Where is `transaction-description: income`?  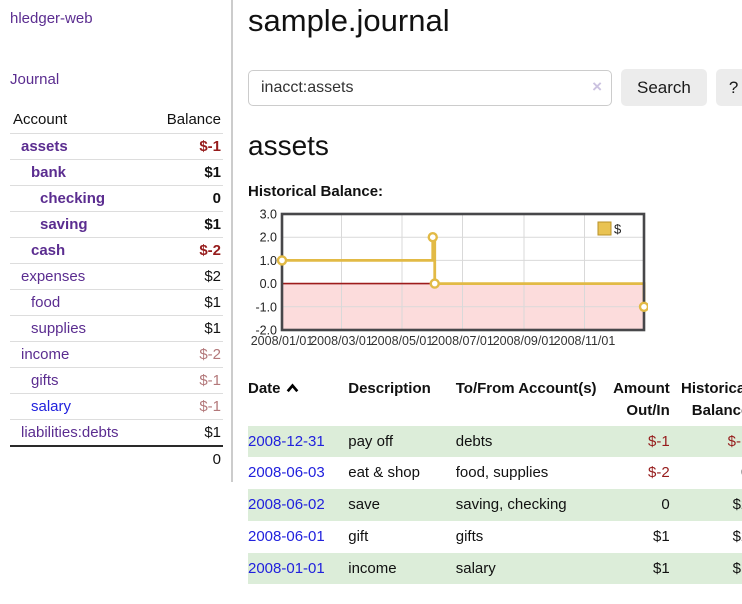 transaction-description: income is located at coordinates (372, 568).